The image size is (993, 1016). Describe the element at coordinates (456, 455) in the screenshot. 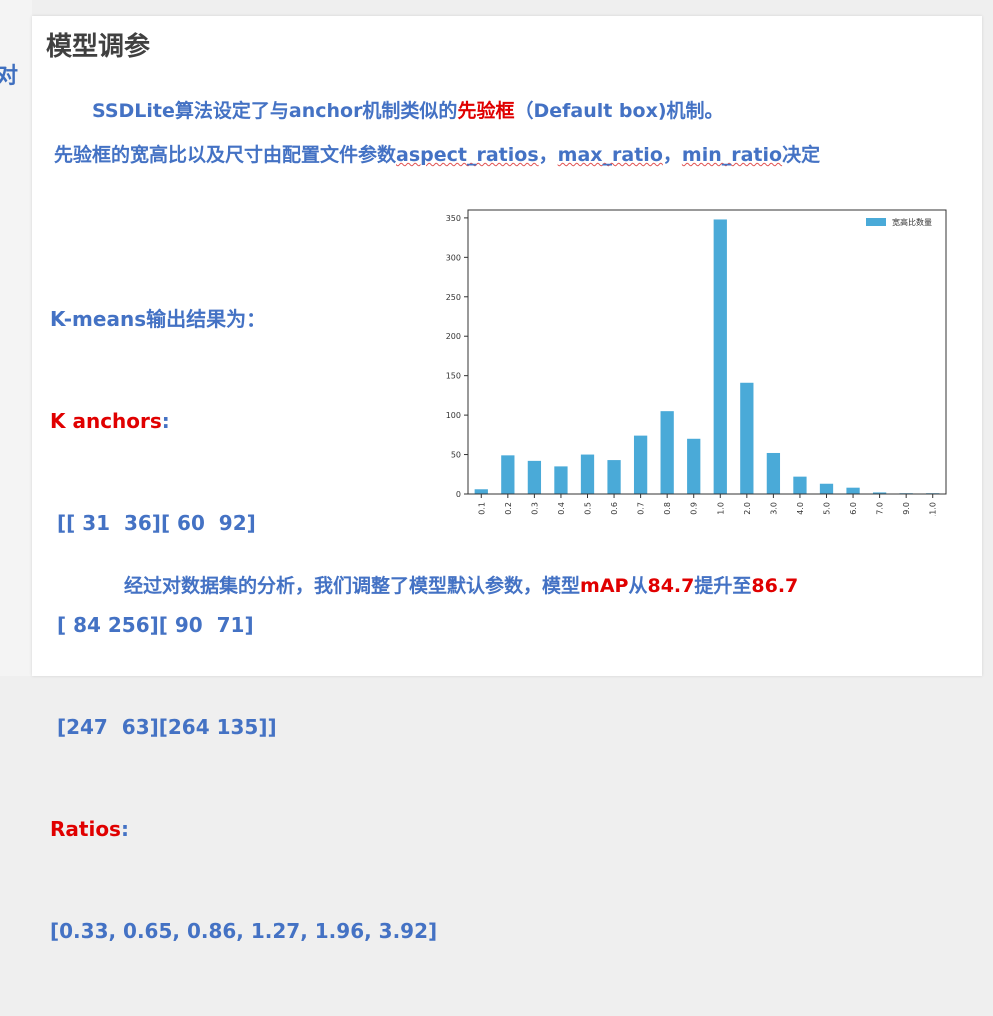

I see `y-tick-label: 50` at that location.